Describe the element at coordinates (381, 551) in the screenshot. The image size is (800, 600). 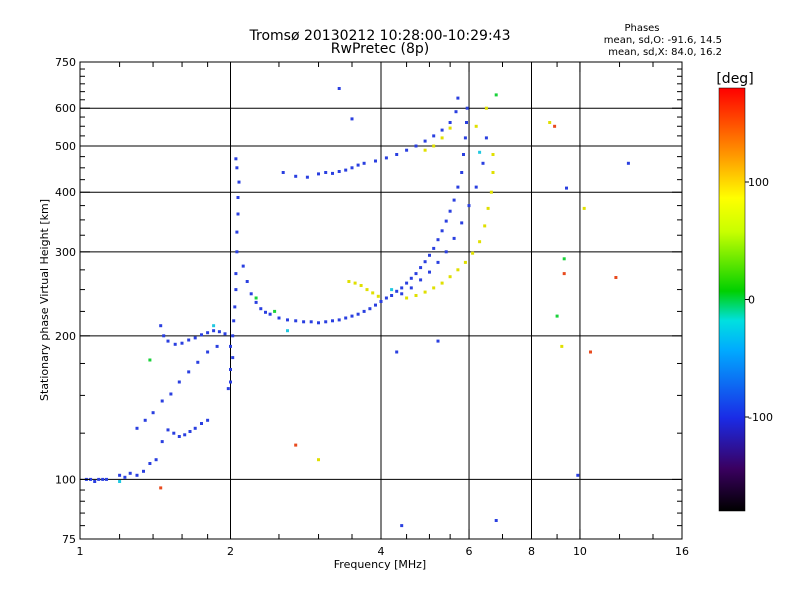
I see `x-tick-label: 4` at that location.